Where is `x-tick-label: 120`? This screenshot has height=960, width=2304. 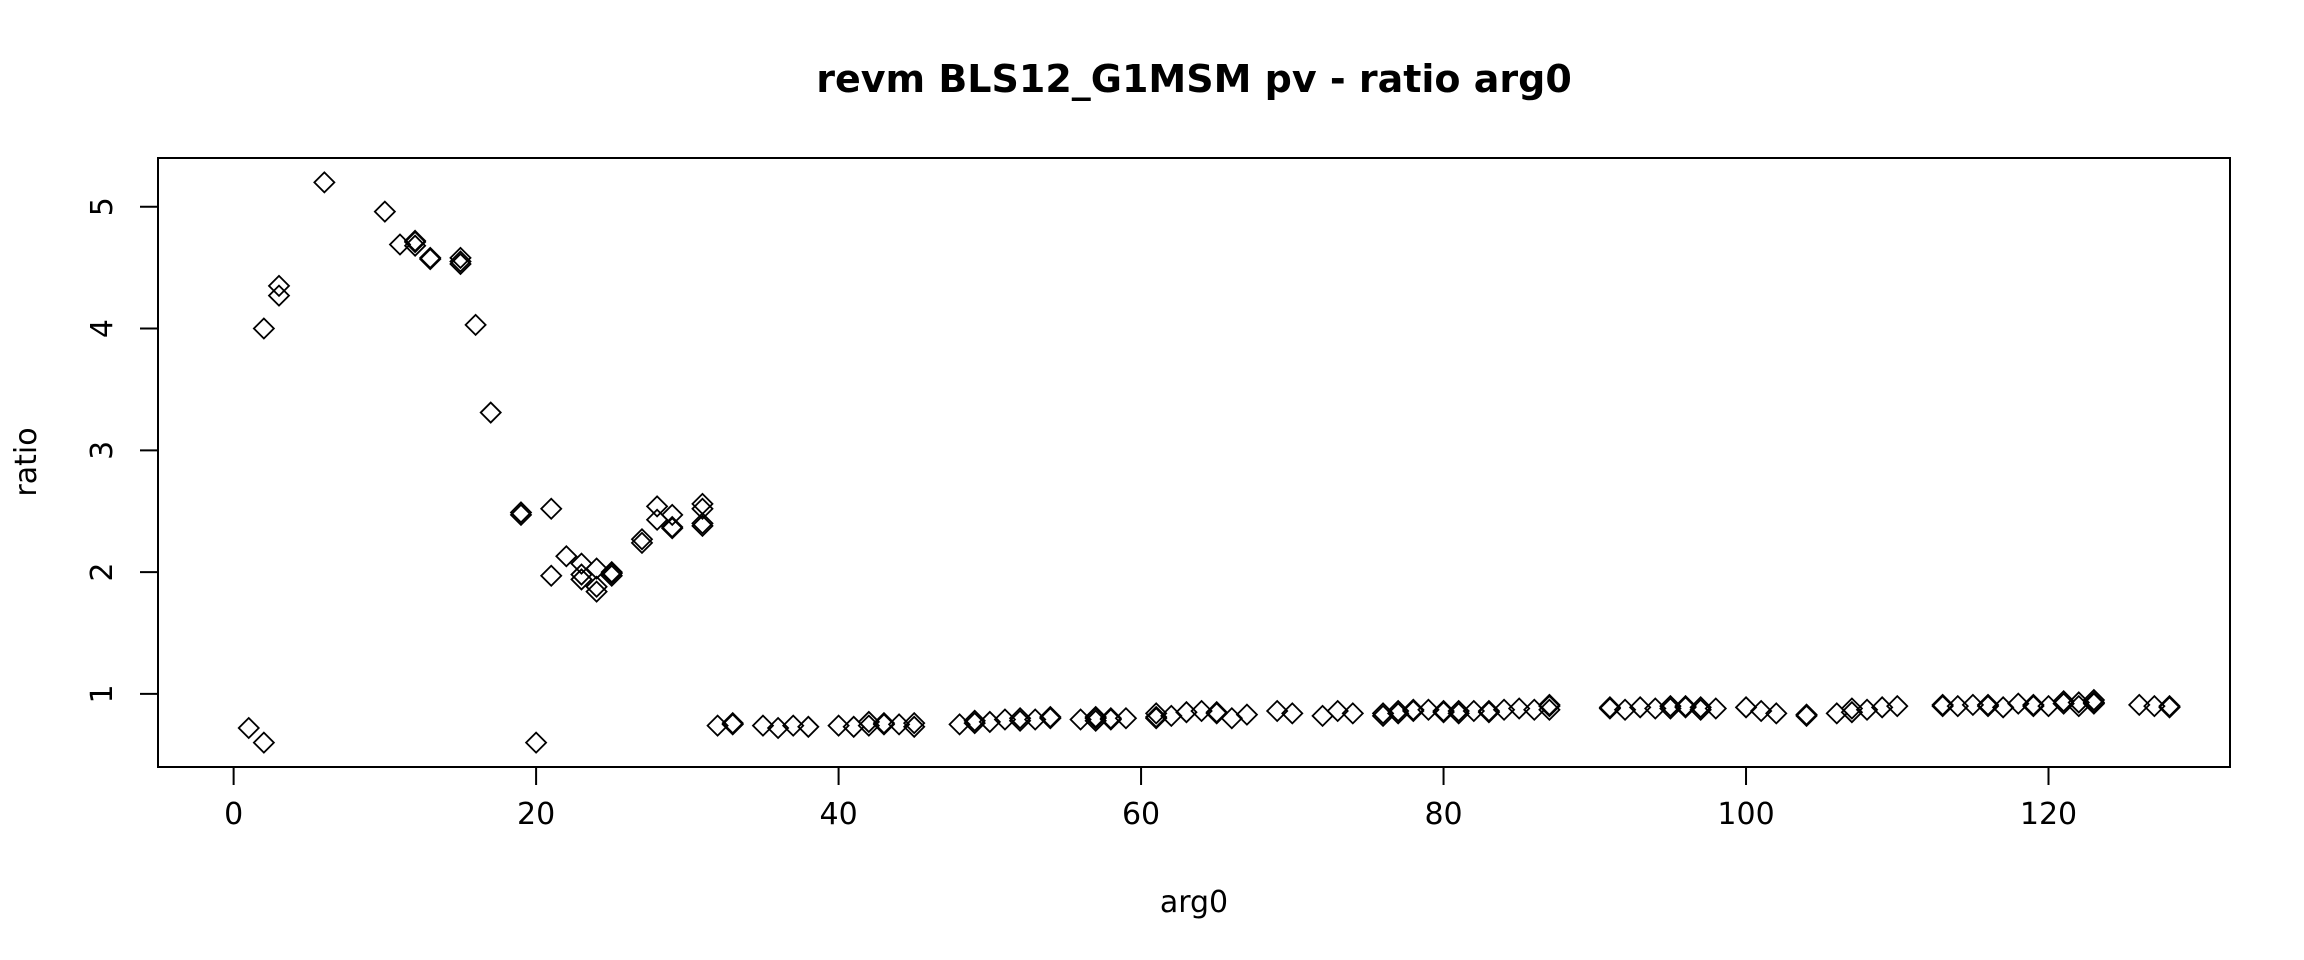
x-tick-label: 120 is located at coordinates (2048, 814).